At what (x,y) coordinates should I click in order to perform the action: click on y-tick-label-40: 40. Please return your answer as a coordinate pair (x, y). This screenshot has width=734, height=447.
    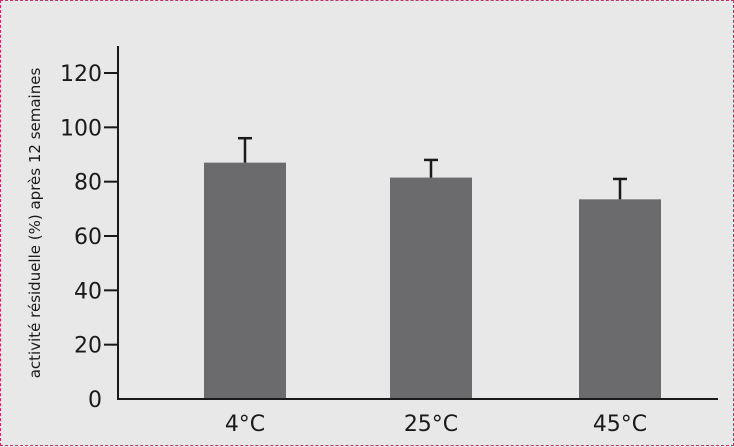
    Looking at the image, I should click on (88, 291).